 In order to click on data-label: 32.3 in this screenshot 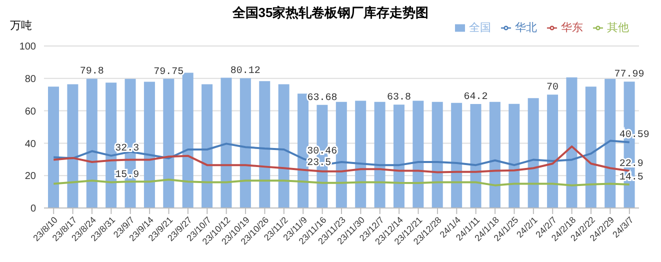, I will do `click(127, 149)`.